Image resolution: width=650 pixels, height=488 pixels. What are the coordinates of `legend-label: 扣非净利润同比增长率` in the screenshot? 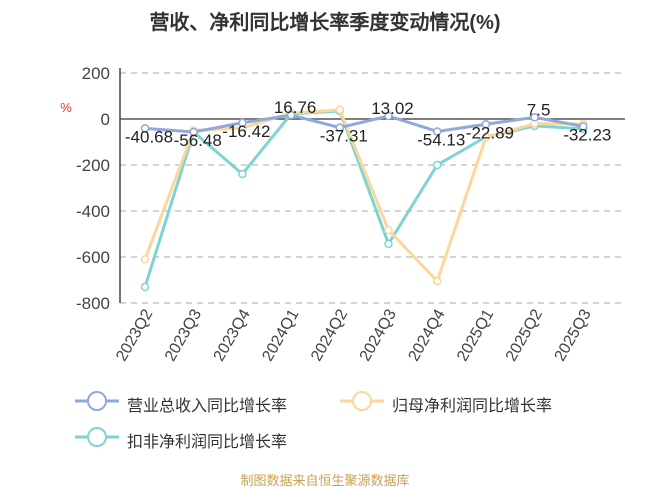 It's located at (207, 442).